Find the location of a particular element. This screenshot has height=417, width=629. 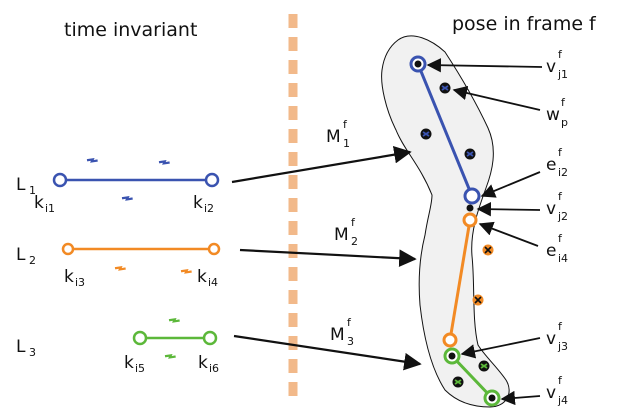

svg-text: i3 is located at coordinates (80, 282).